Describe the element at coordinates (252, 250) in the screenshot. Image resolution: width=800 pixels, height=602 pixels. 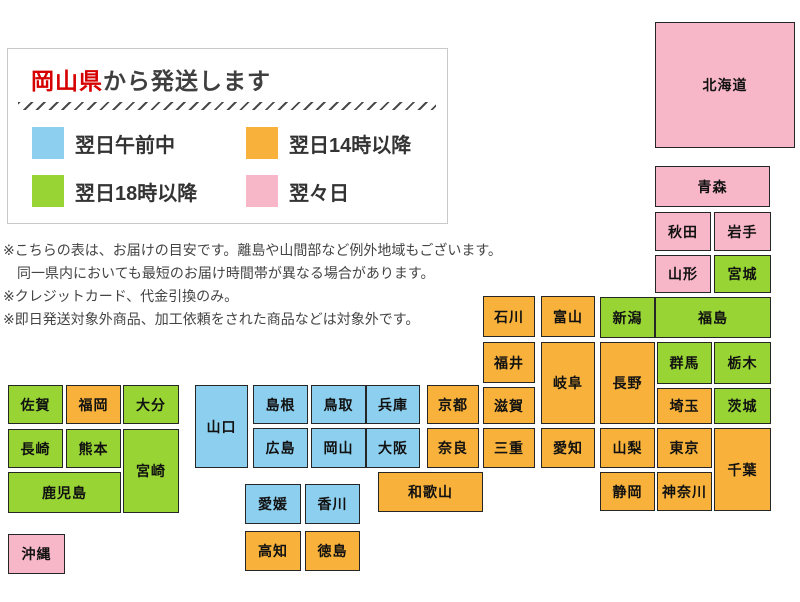
I see `note-line: ※こちらの表は、お届けの目安です。離島や山間部など例外地域もございます。` at that location.